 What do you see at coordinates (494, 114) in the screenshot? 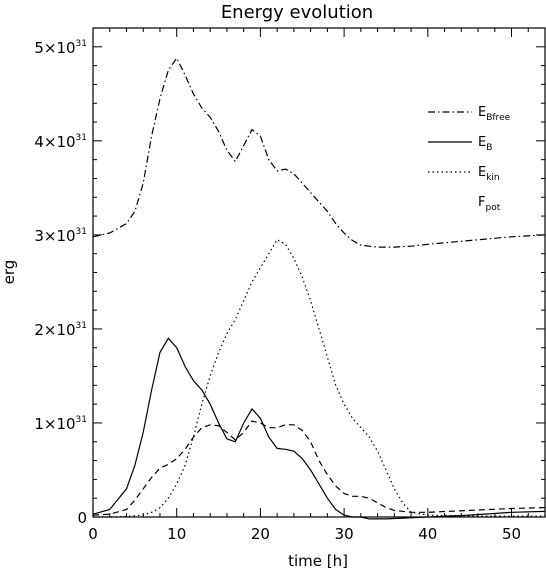
I see `legend-label: EBfree` at bounding box center [494, 114].